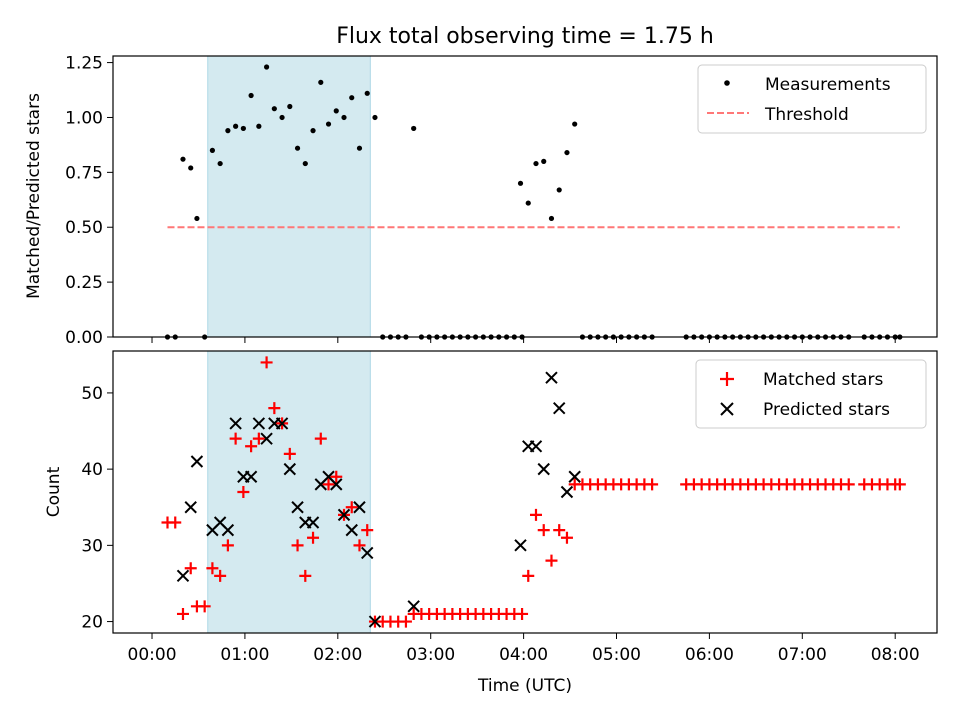 This screenshot has width=960, height=720. Describe the element at coordinates (34, 196) in the screenshot. I see `top-y-axis-label: Matched/Predicted stars` at that location.